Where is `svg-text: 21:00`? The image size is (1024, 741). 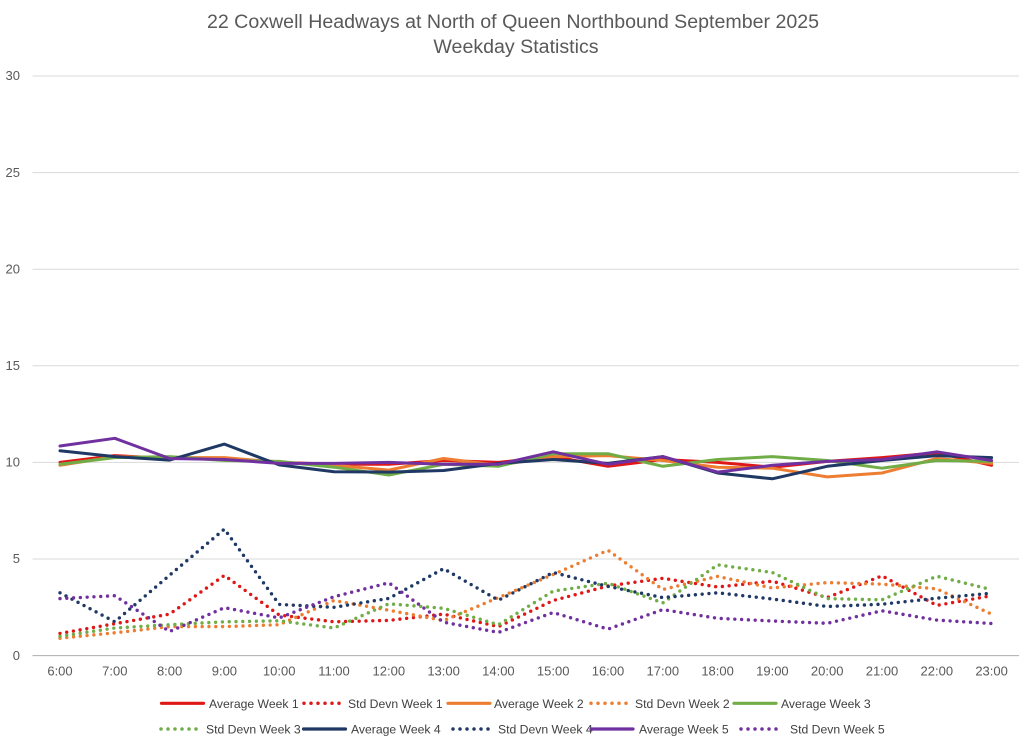
svg-text: 21:00 is located at coordinates (882, 671).